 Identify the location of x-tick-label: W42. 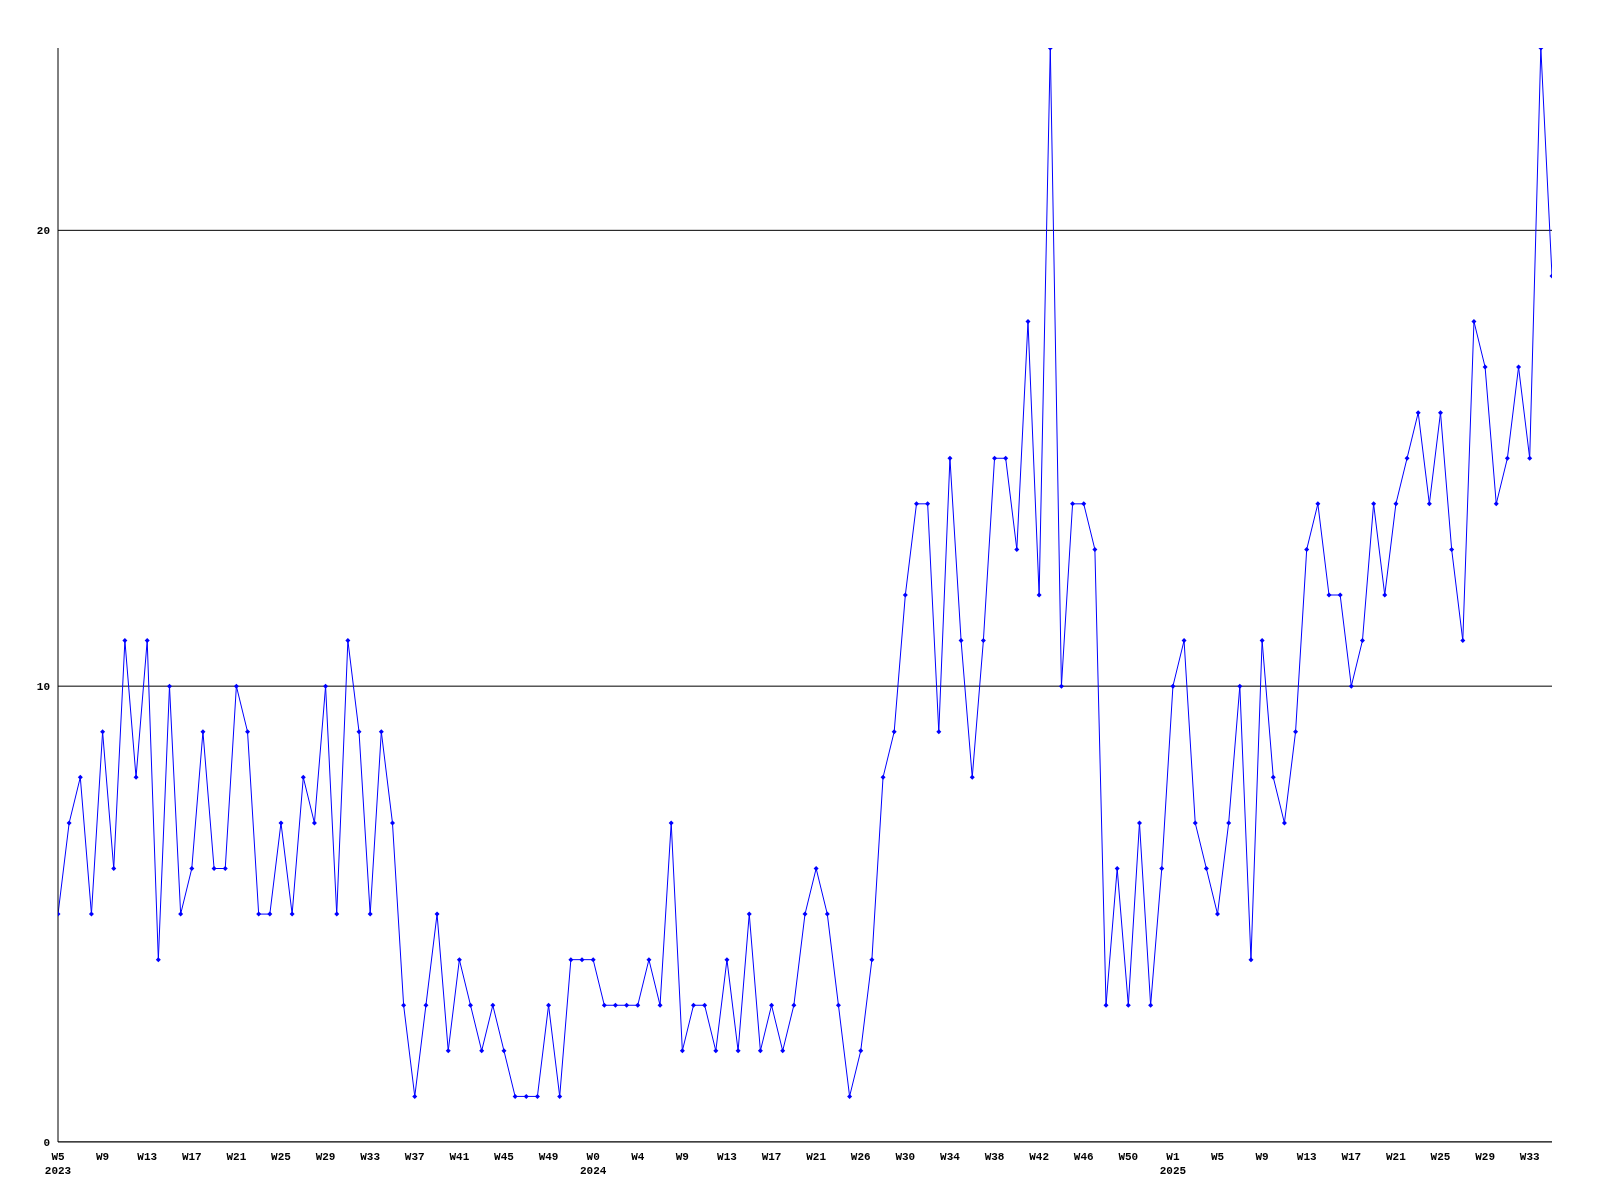
(1039, 1157).